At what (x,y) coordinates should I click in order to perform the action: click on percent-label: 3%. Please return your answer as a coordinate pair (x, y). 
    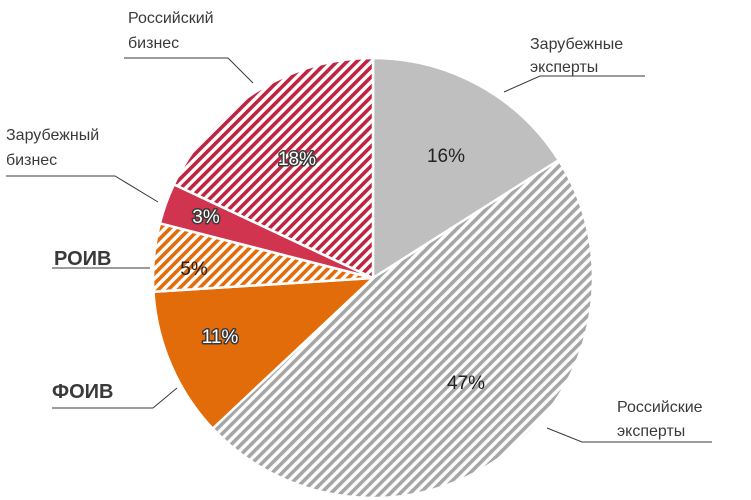
    Looking at the image, I should click on (206, 217).